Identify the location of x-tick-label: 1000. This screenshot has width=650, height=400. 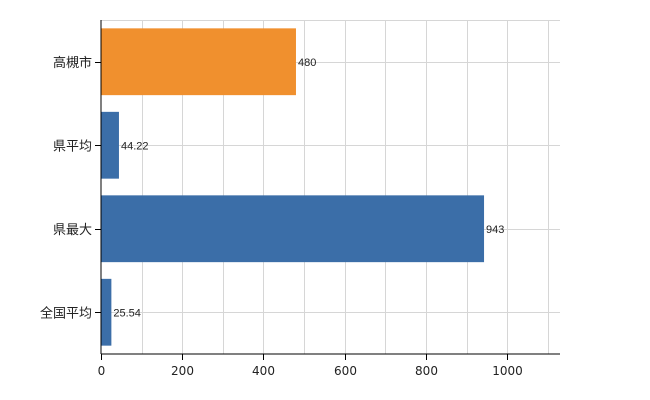
(507, 371).